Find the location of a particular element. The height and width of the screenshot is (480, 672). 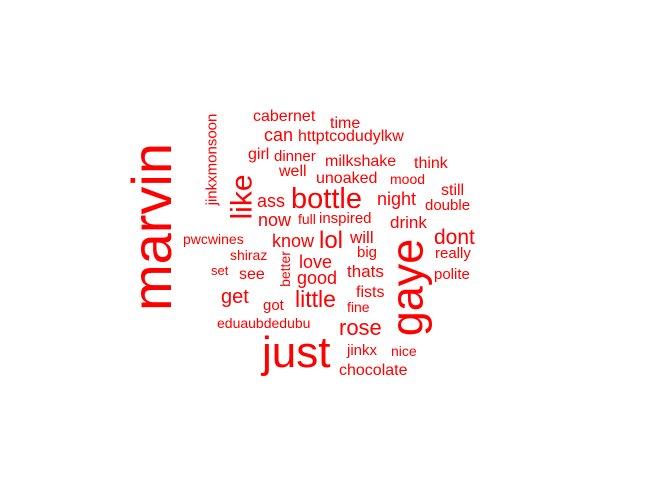

word: nice is located at coordinates (404, 351).